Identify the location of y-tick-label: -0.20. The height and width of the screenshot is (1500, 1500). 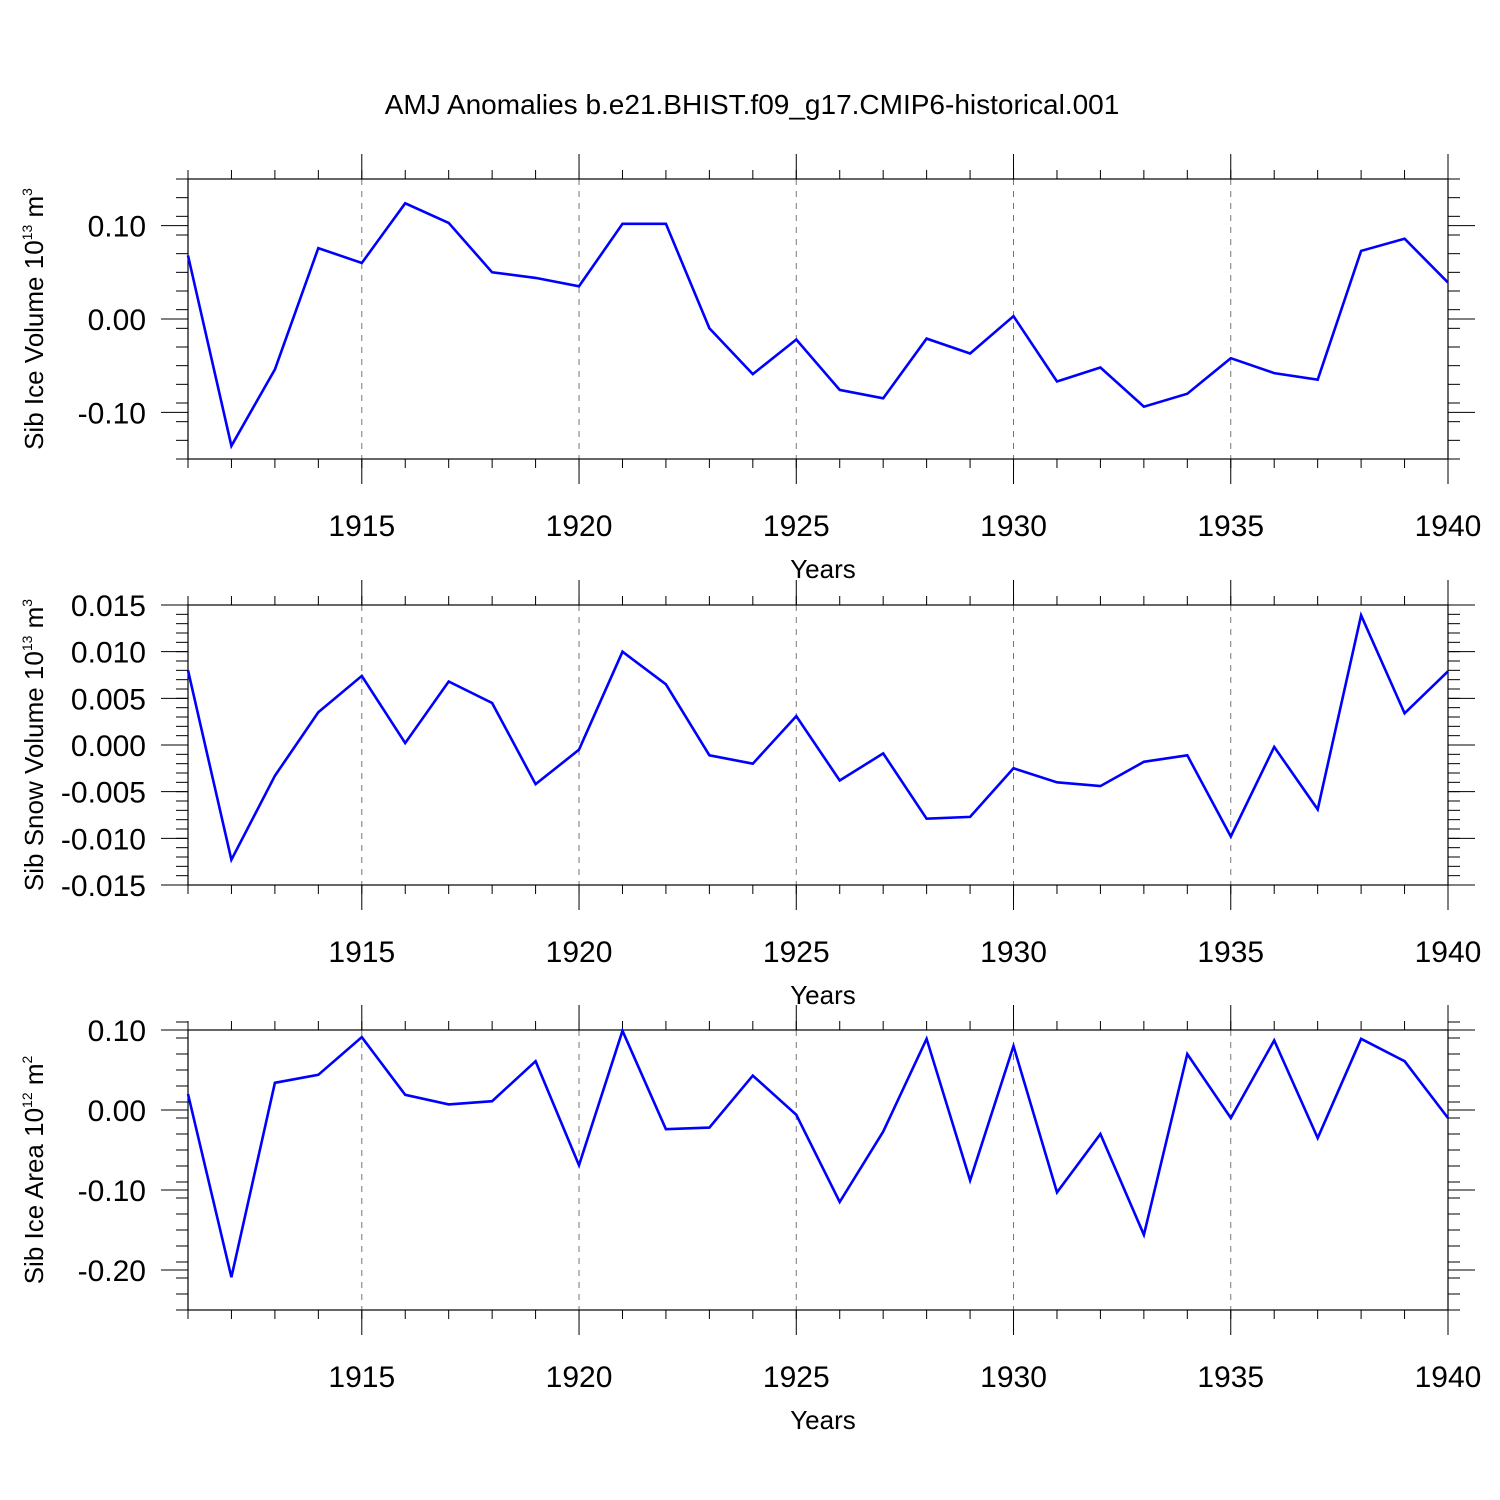
(112, 1271).